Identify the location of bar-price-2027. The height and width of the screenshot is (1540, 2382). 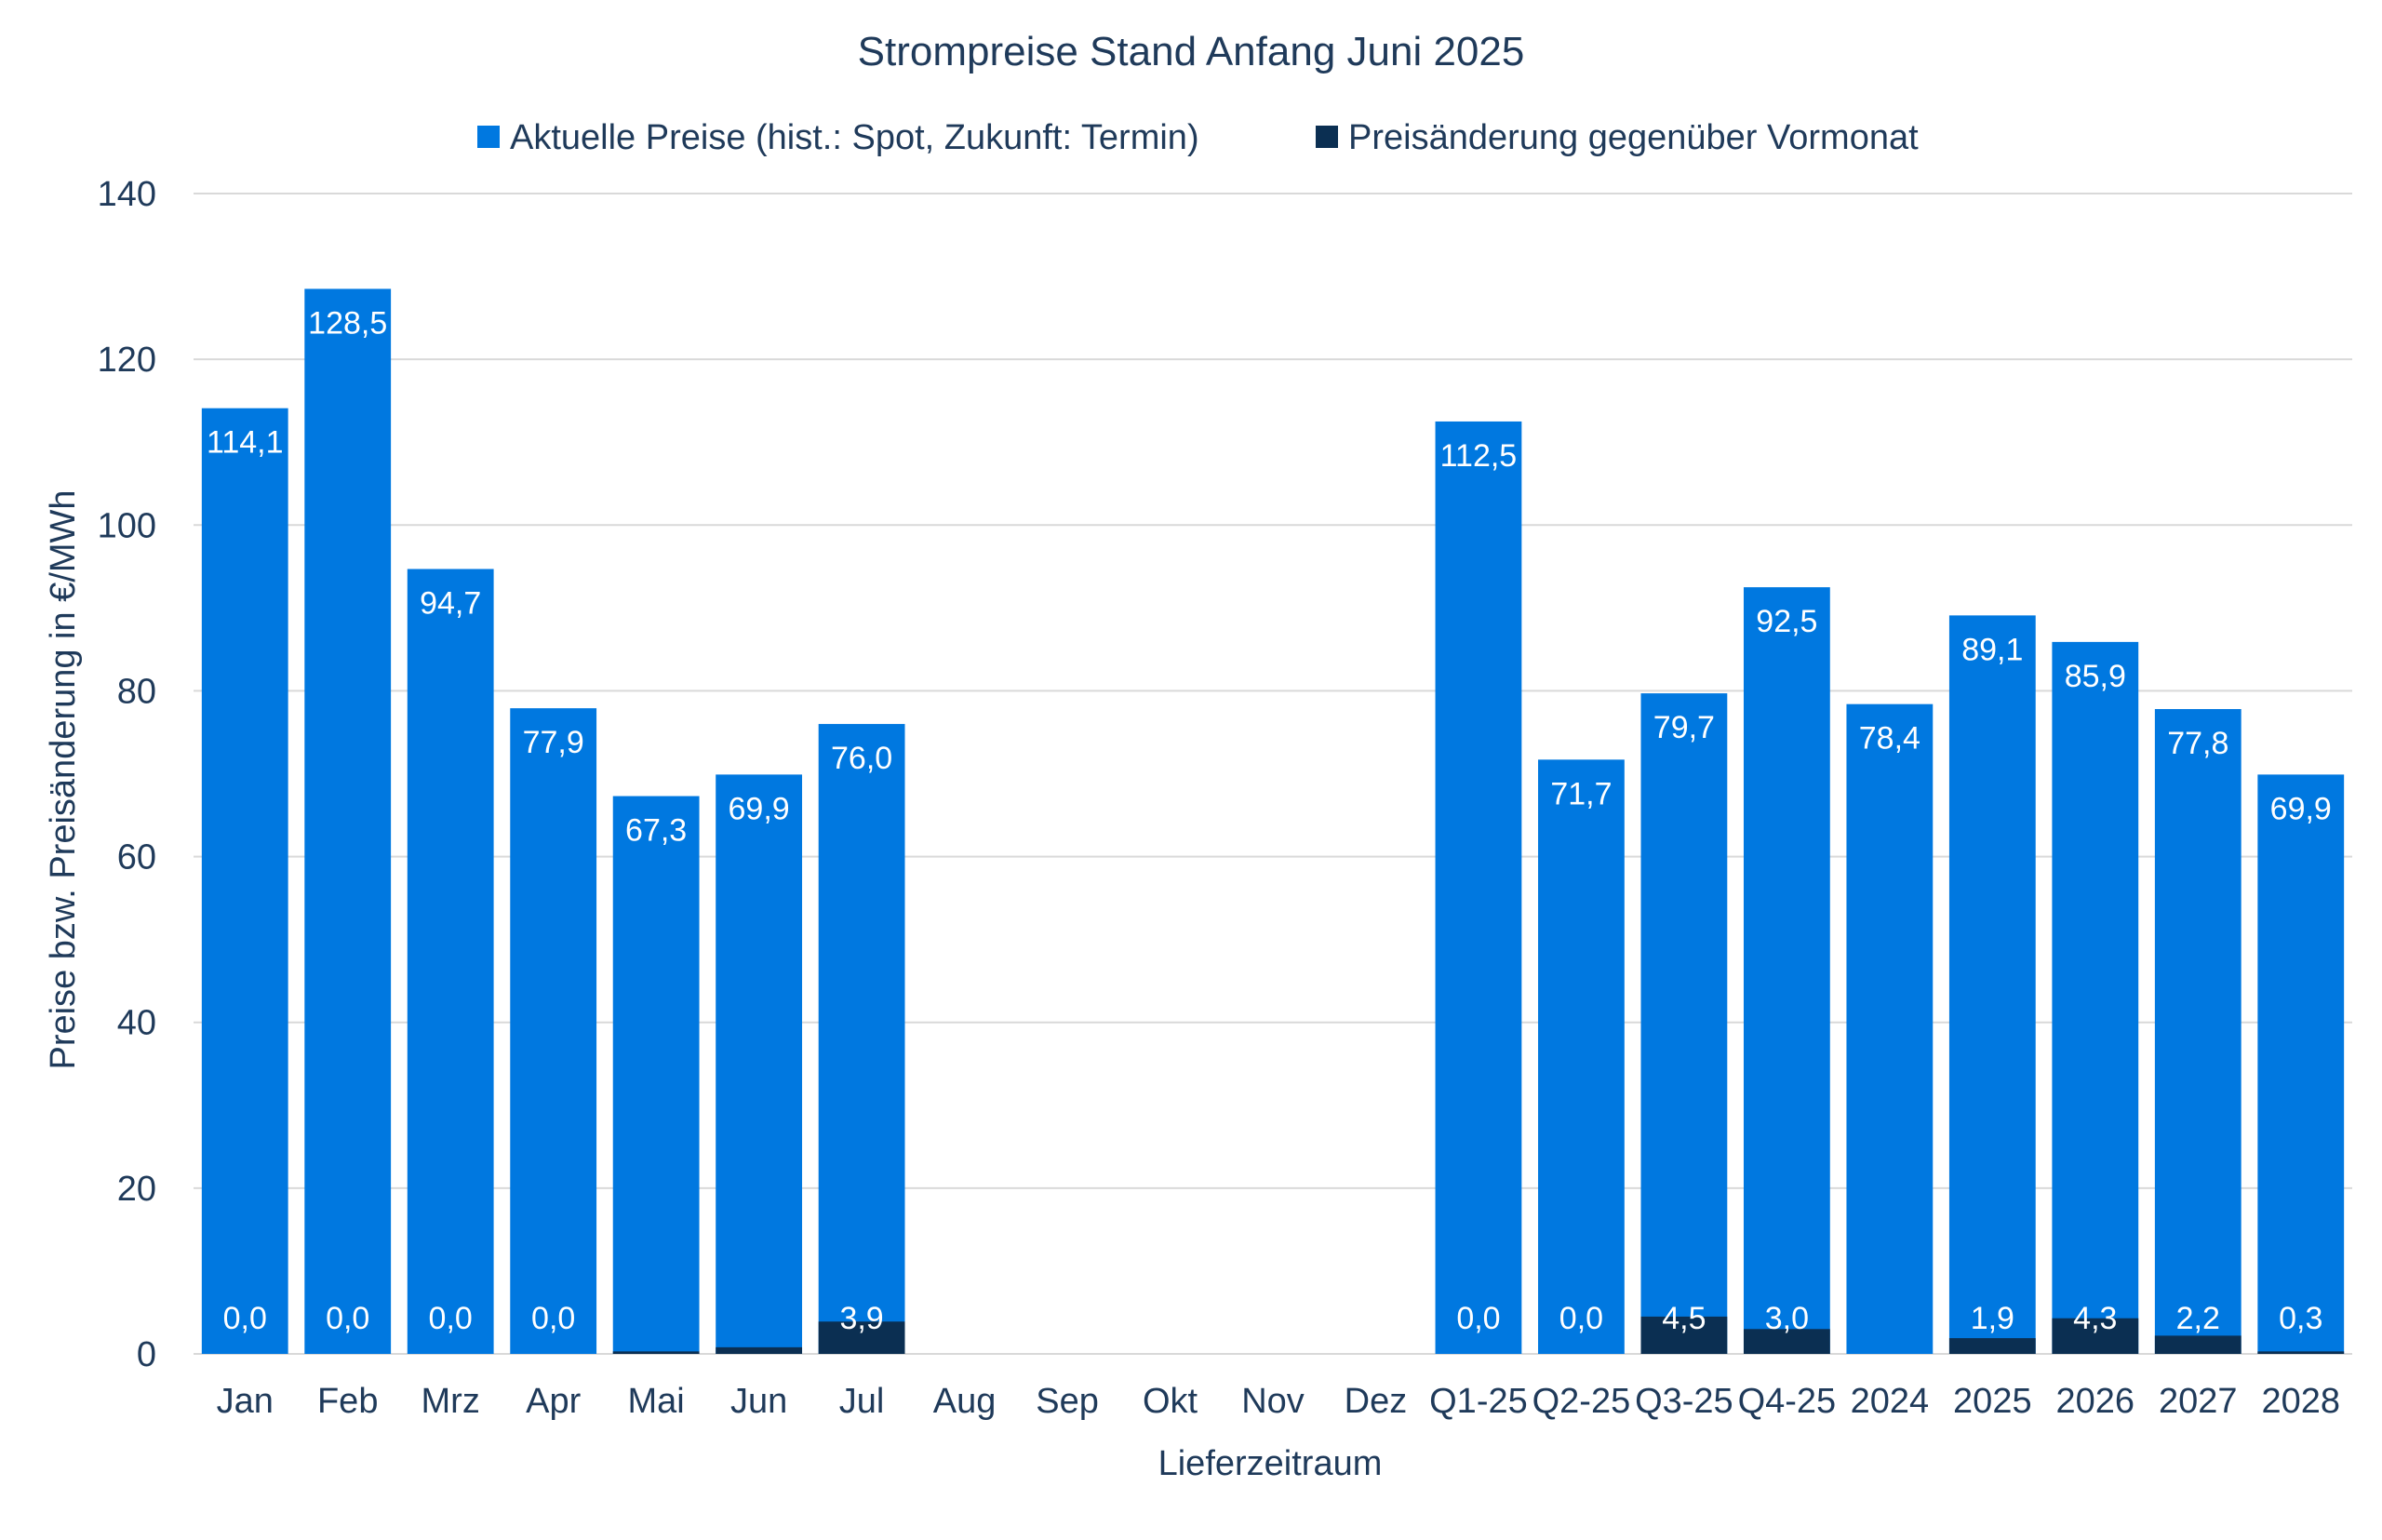
(2197, 1031).